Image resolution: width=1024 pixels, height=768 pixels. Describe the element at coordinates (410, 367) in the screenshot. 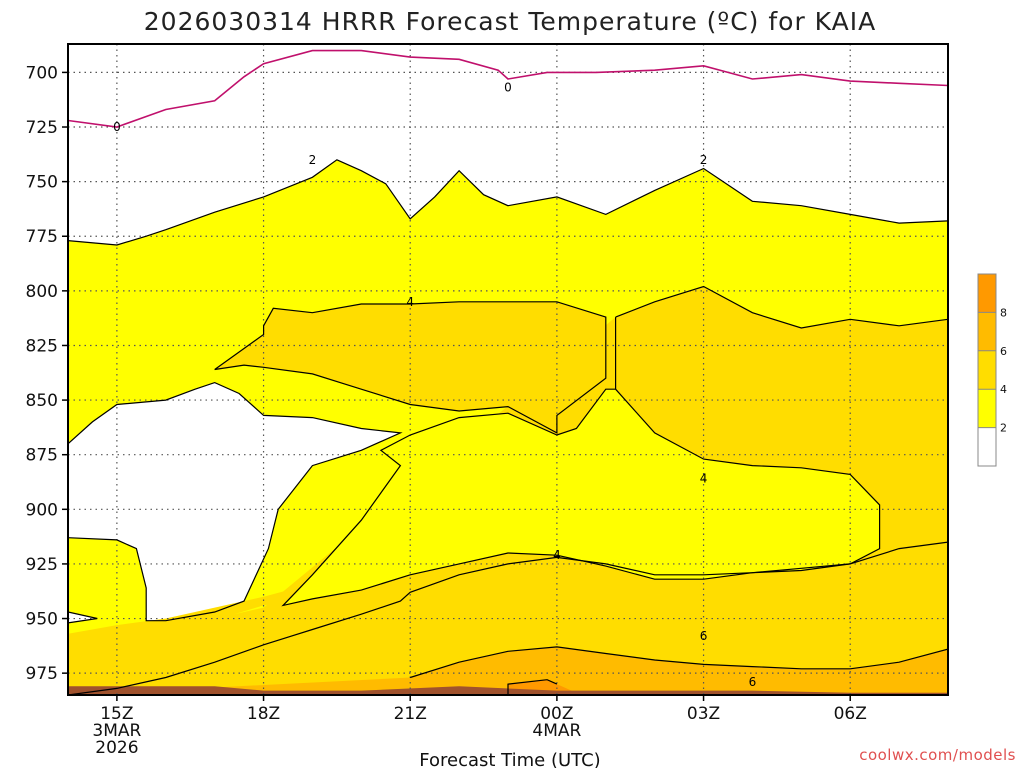

I see `contour-4-upper-left` at that location.